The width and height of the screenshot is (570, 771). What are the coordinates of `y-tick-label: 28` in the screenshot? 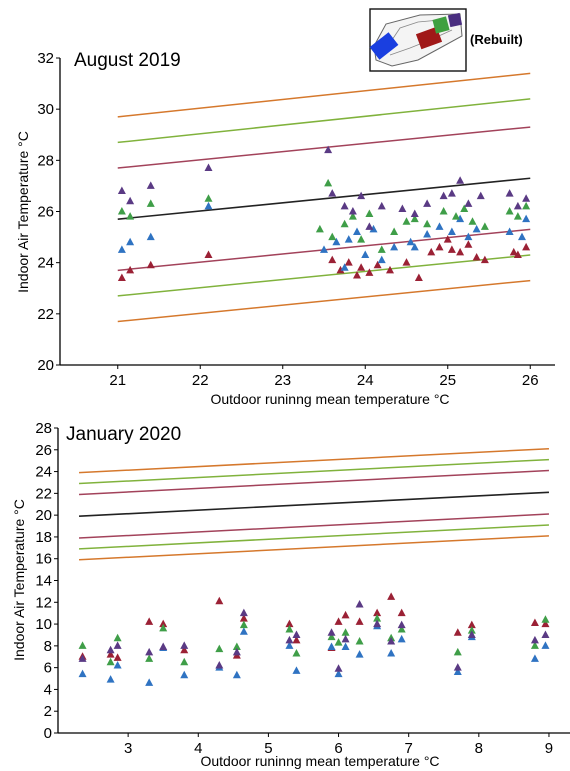 It's located at (43, 428).